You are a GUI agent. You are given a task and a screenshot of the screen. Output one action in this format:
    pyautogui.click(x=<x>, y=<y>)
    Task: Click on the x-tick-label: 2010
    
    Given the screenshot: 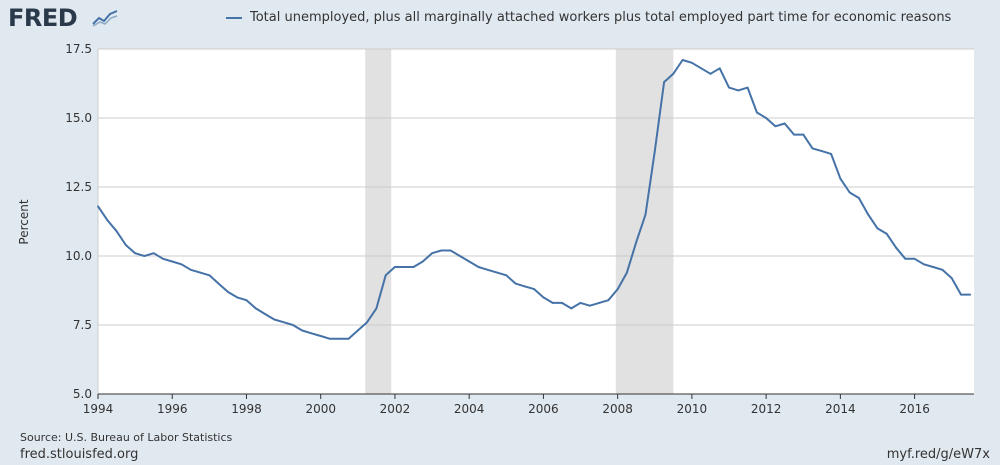 What is the action you would take?
    pyautogui.click(x=692, y=409)
    